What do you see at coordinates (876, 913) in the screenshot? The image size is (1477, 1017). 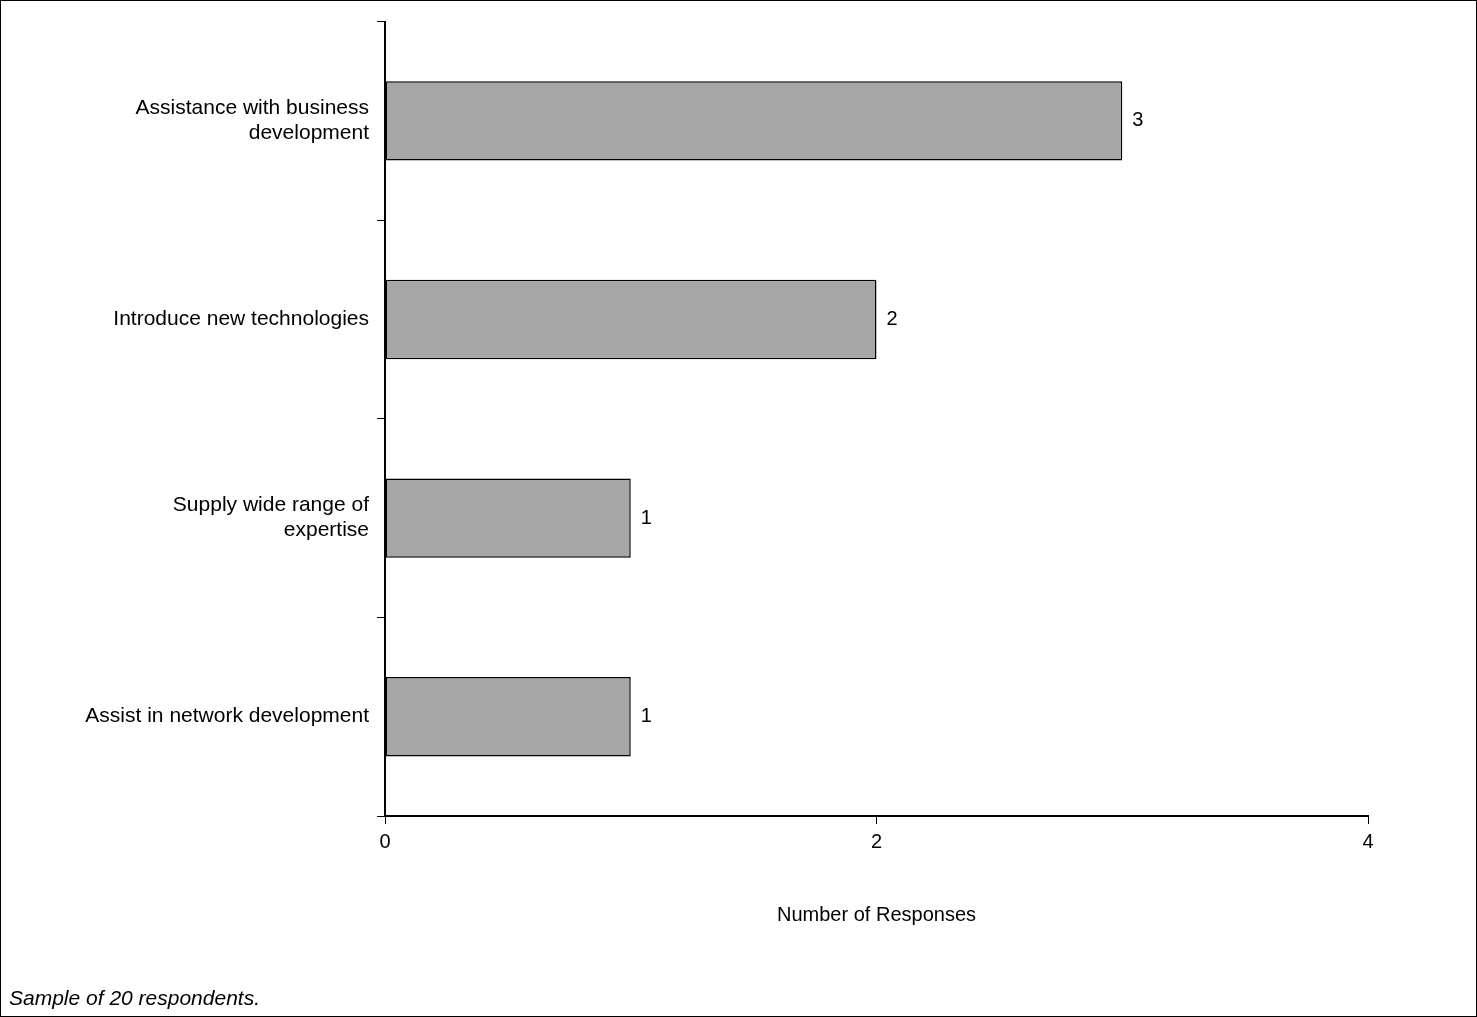 I see `x-axis-title: Number of Responses` at bounding box center [876, 913].